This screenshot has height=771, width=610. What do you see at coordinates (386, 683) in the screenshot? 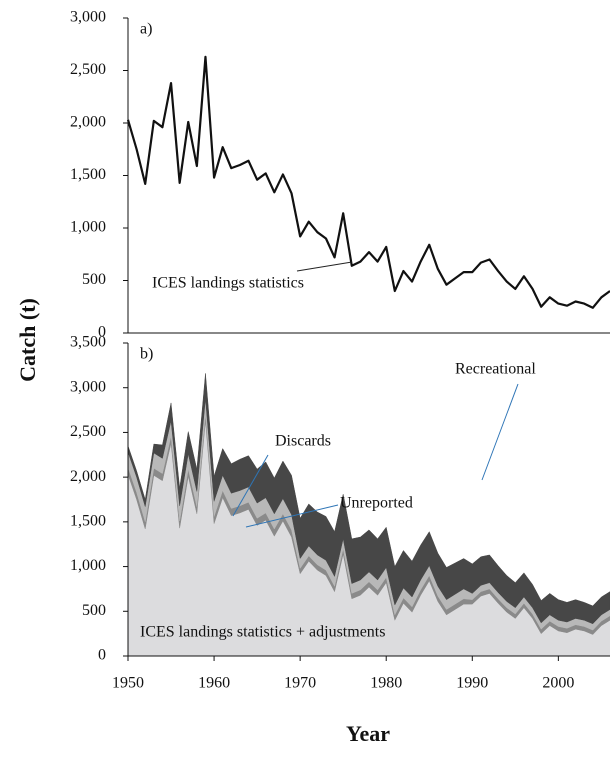
I see `x-tick-label: 1980` at bounding box center [386, 683].